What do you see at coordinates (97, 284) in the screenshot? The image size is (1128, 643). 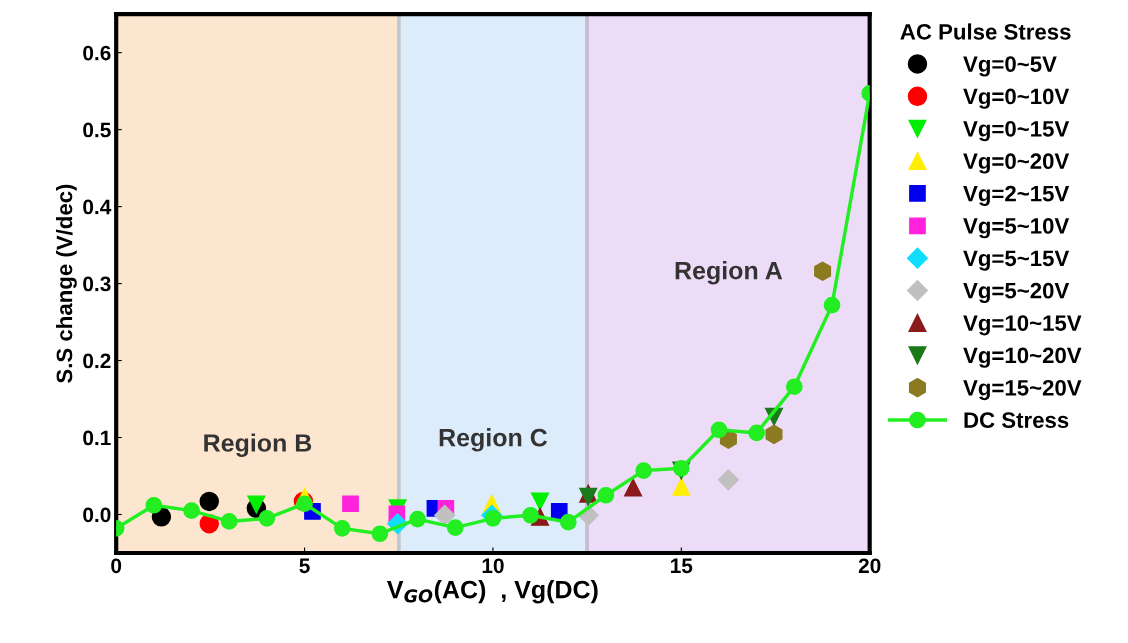 I see `y-tick-label: 0.3` at bounding box center [97, 284].